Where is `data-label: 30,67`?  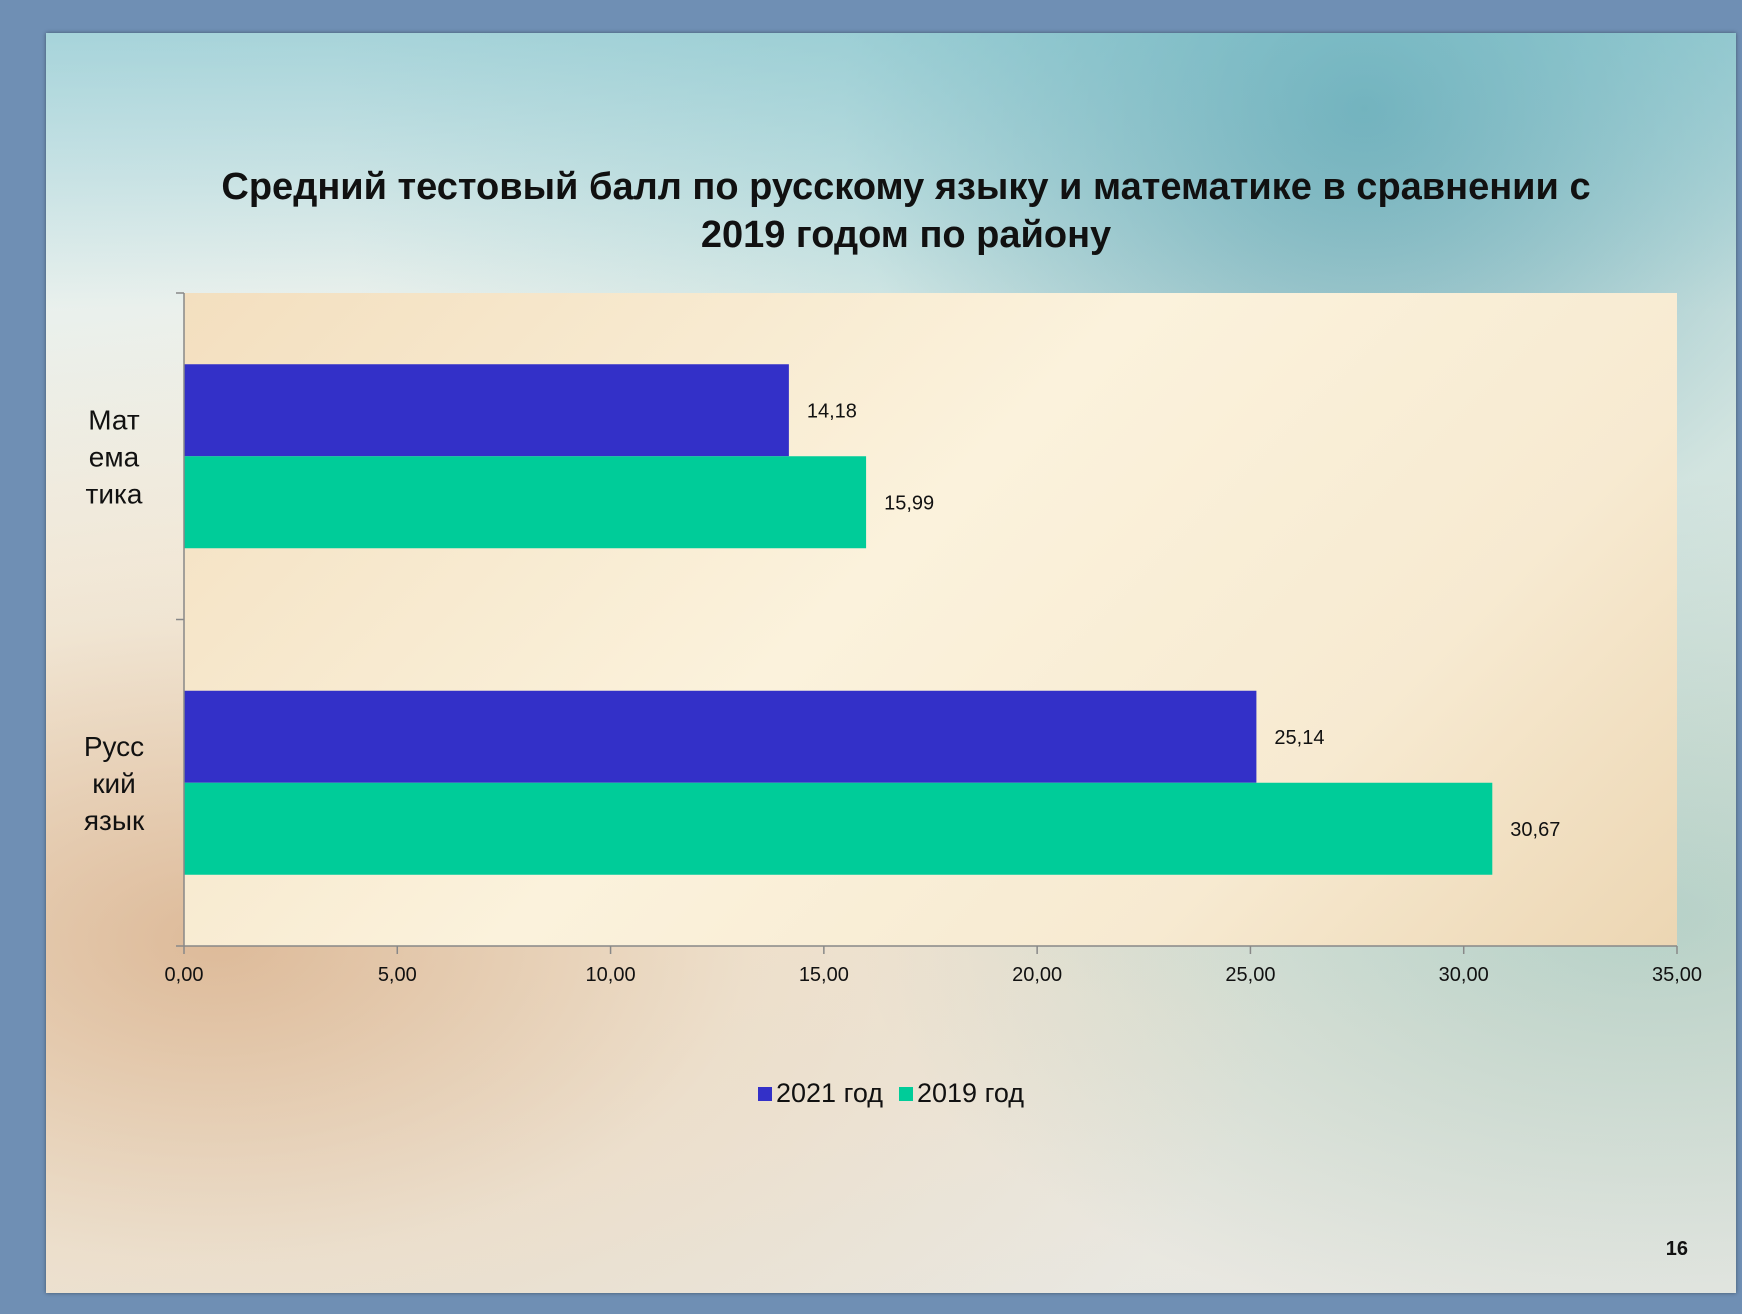 data-label: 30,67 is located at coordinates (1535, 830).